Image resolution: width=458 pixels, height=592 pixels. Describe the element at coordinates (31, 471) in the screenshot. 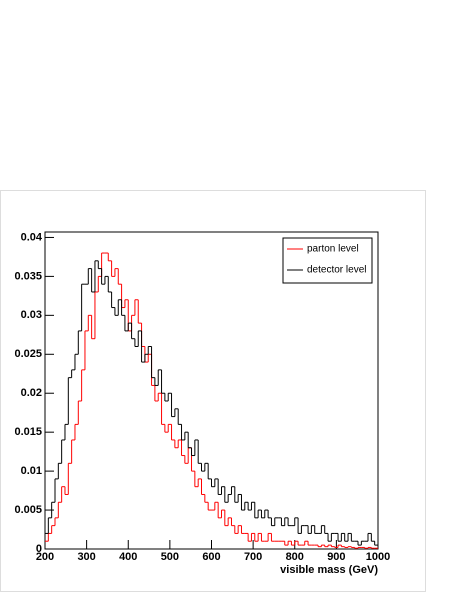

I see `y-tick-label: 0.01` at that location.